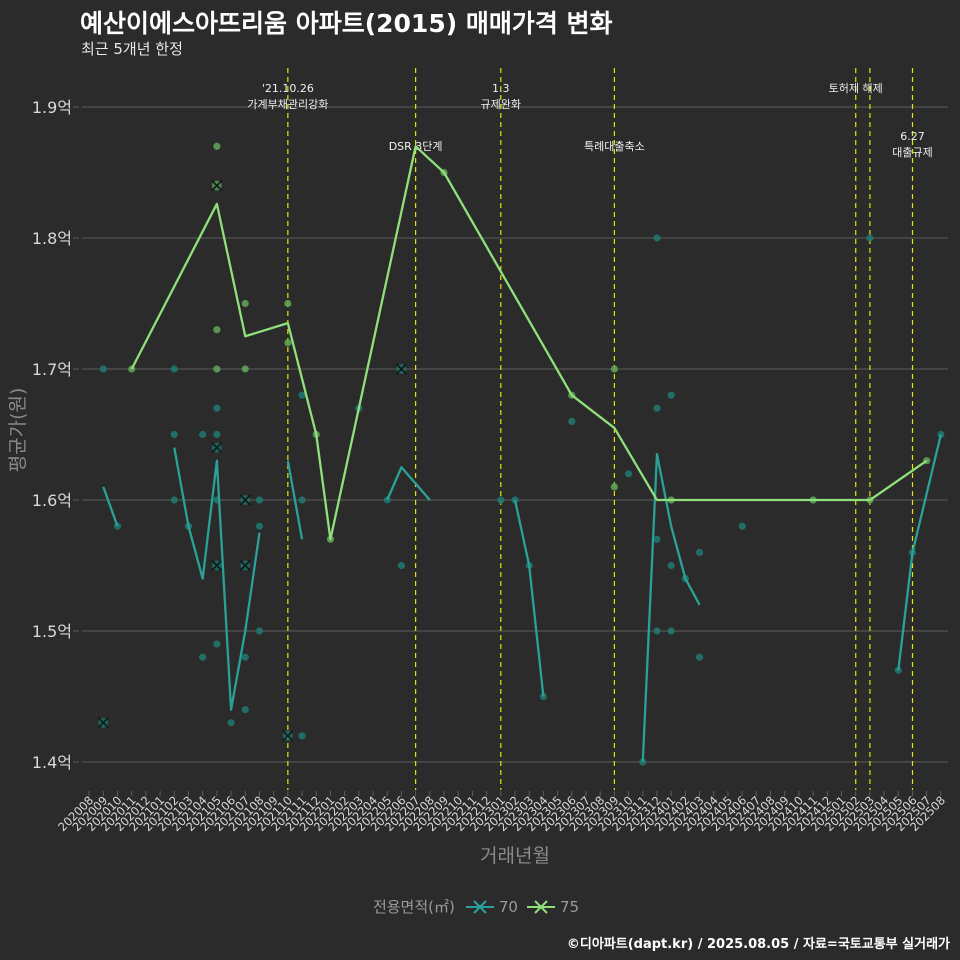 This screenshot has width=960, height=960. What do you see at coordinates (52, 500) in the screenshot?
I see `y-tick-label: 1.6억` at bounding box center [52, 500].